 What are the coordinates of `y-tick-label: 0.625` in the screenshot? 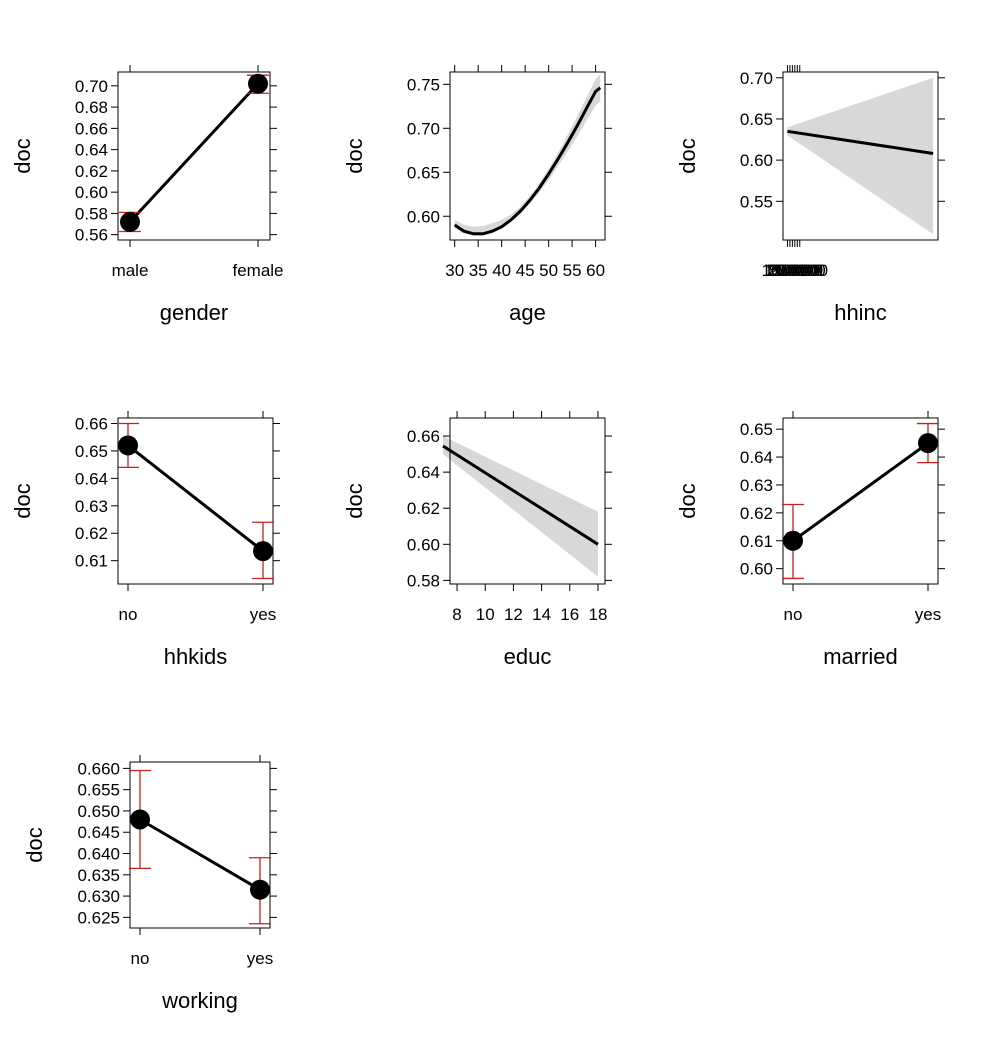 It's located at (98, 917).